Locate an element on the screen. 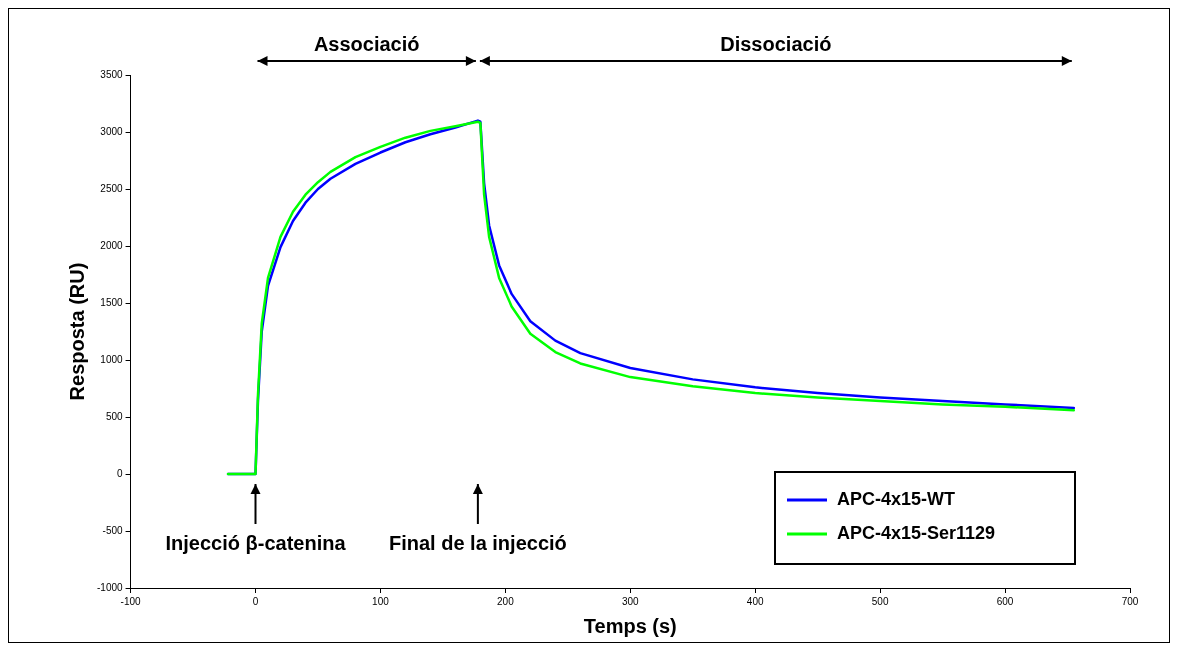 The image size is (1178, 651). x-tick-label: -100 is located at coordinates (131, 601).